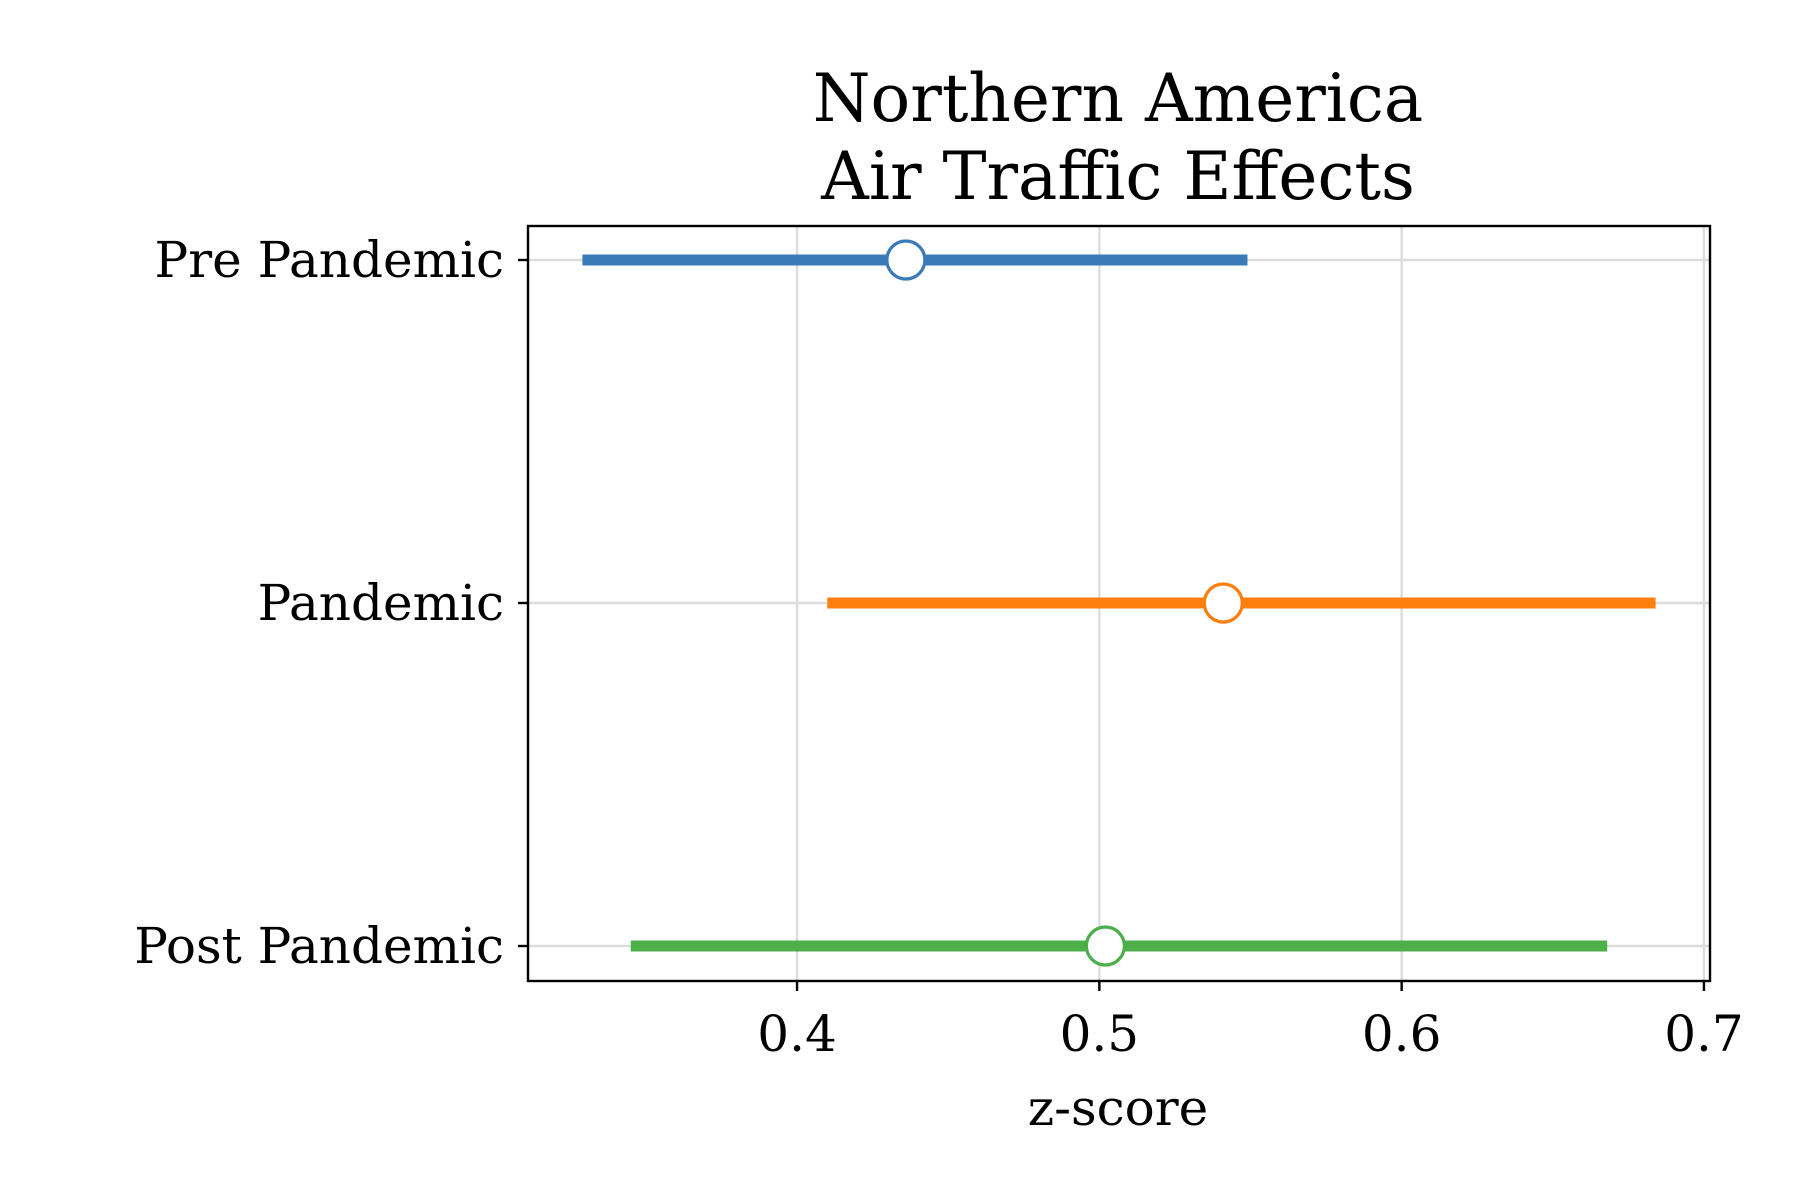 This screenshot has width=1800, height=1204. I want to click on x-tick-label: 0.4, so click(797, 1034).